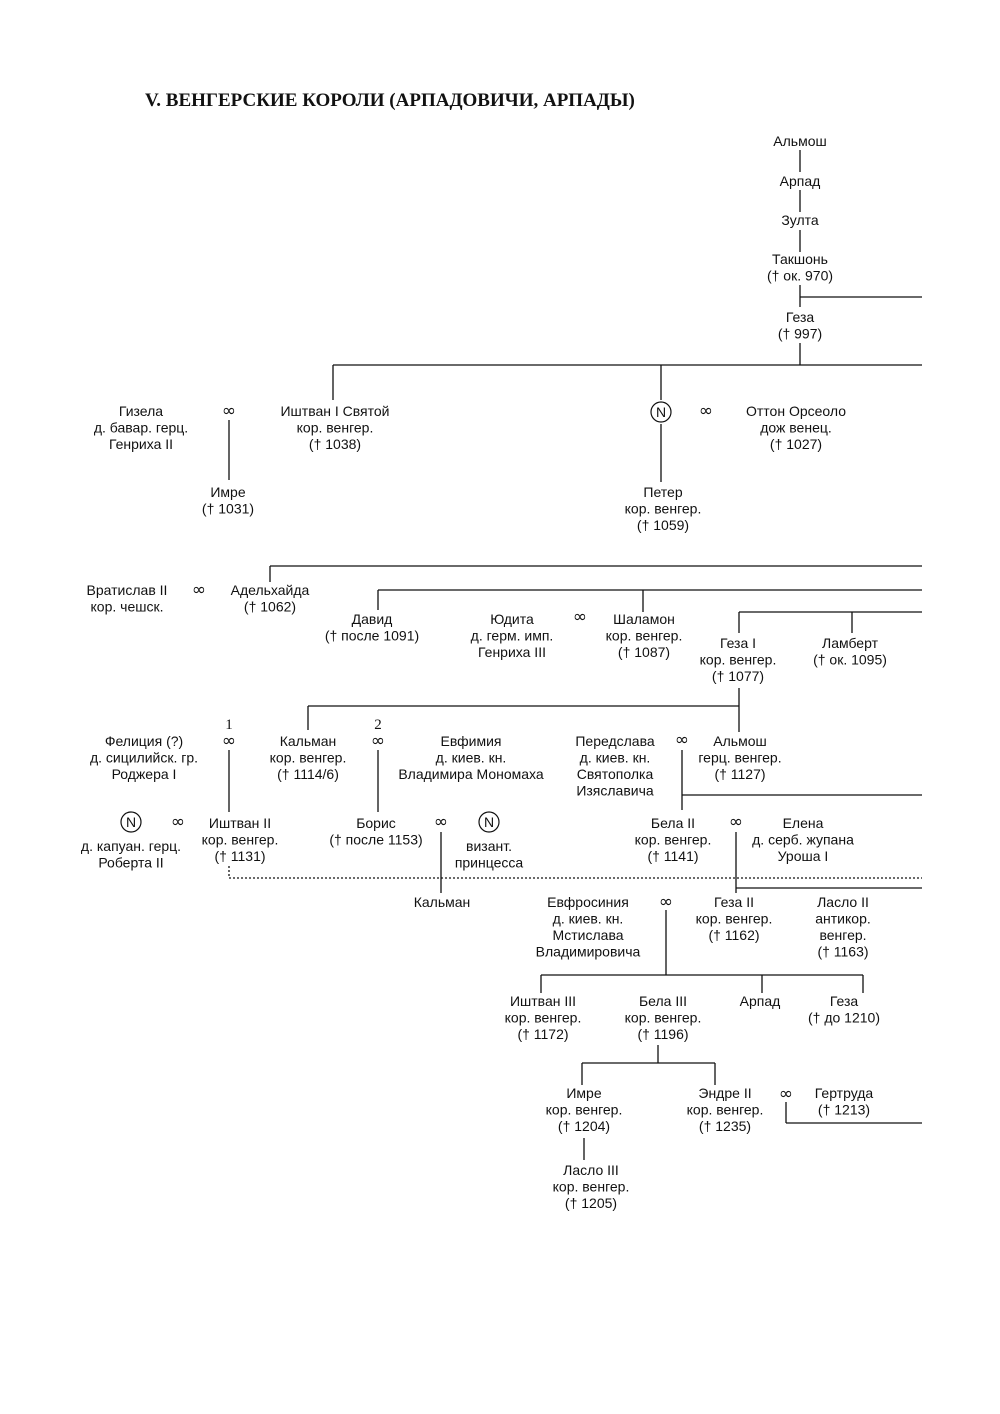 The image size is (1000, 1414). I want to click on person-line: герц. венгер., so click(739, 758).